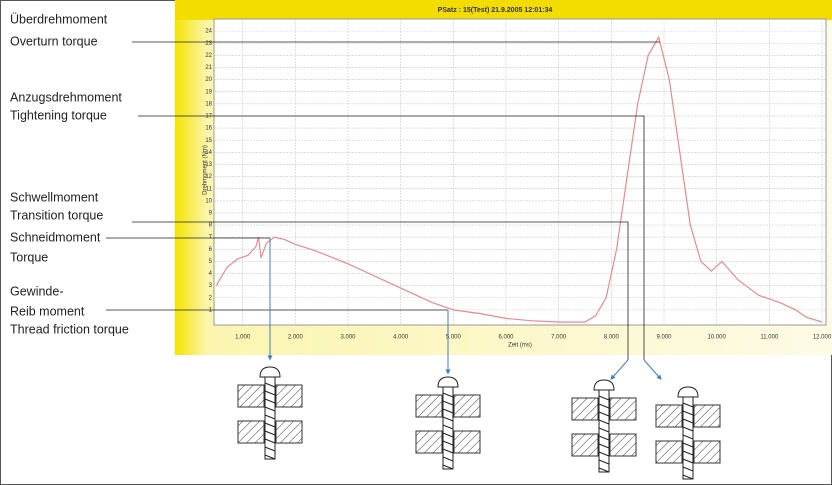 The width and height of the screenshot is (832, 485). What do you see at coordinates (55, 237) in the screenshot?
I see `annotation-label: Schneidmoment` at bounding box center [55, 237].